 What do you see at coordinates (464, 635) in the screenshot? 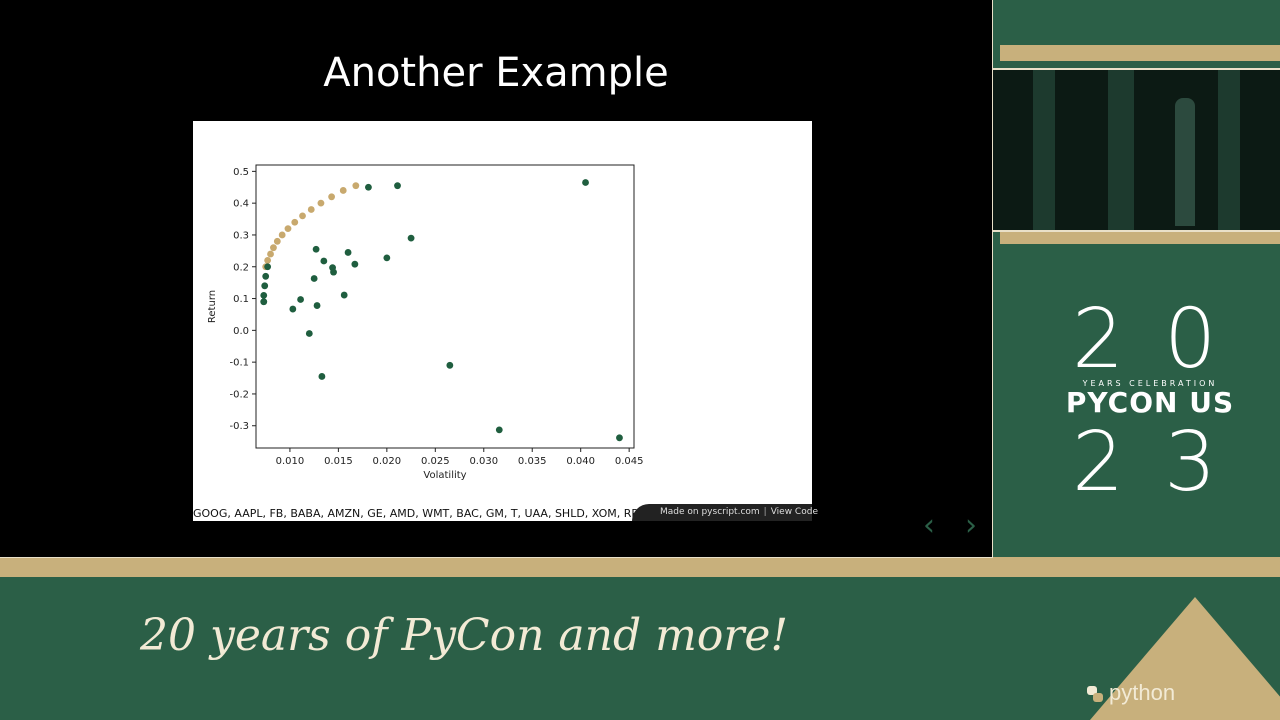
I see `footer-tagline: 20 years of PyCon and more!` at bounding box center [464, 635].